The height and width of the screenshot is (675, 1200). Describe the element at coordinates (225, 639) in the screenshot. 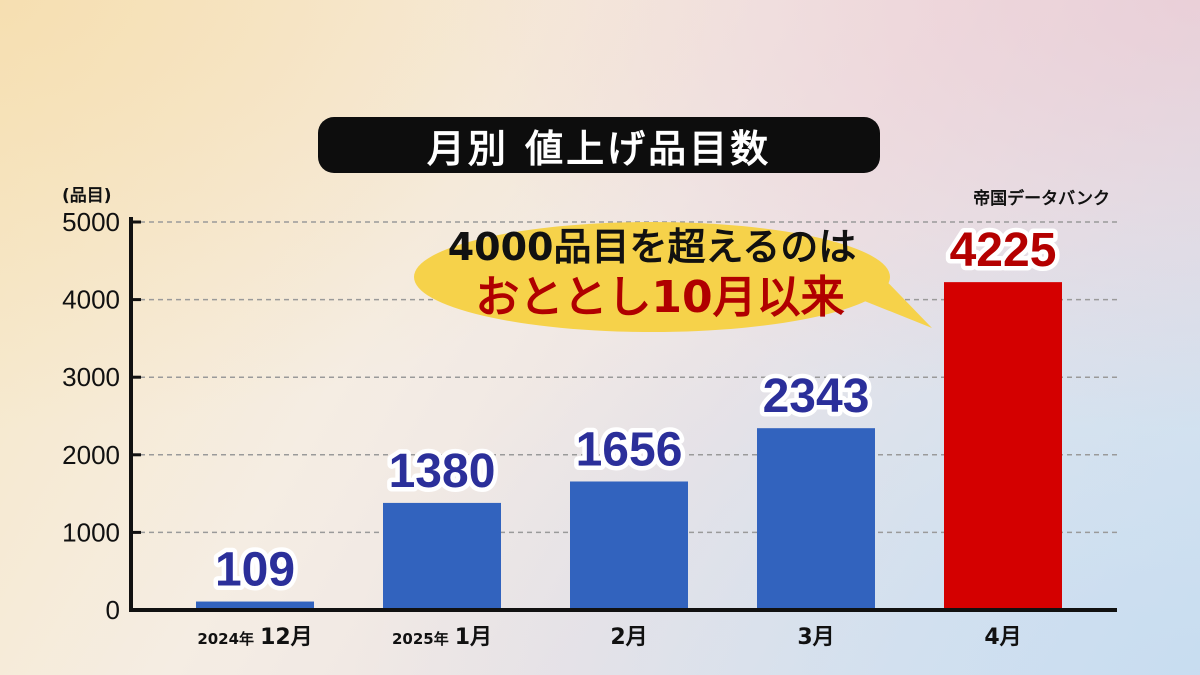

I see `x-tick-year: 2024年` at that location.